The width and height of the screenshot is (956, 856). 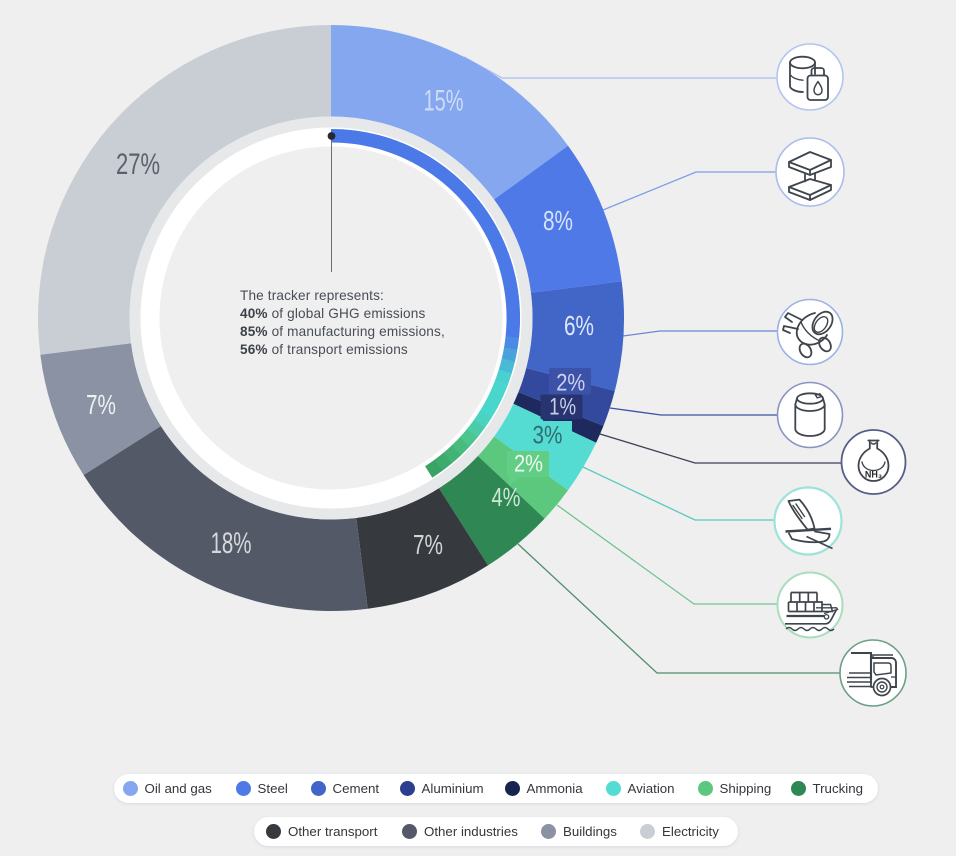 What do you see at coordinates (506, 497) in the screenshot?
I see `svg-text: 4%` at bounding box center [506, 497].